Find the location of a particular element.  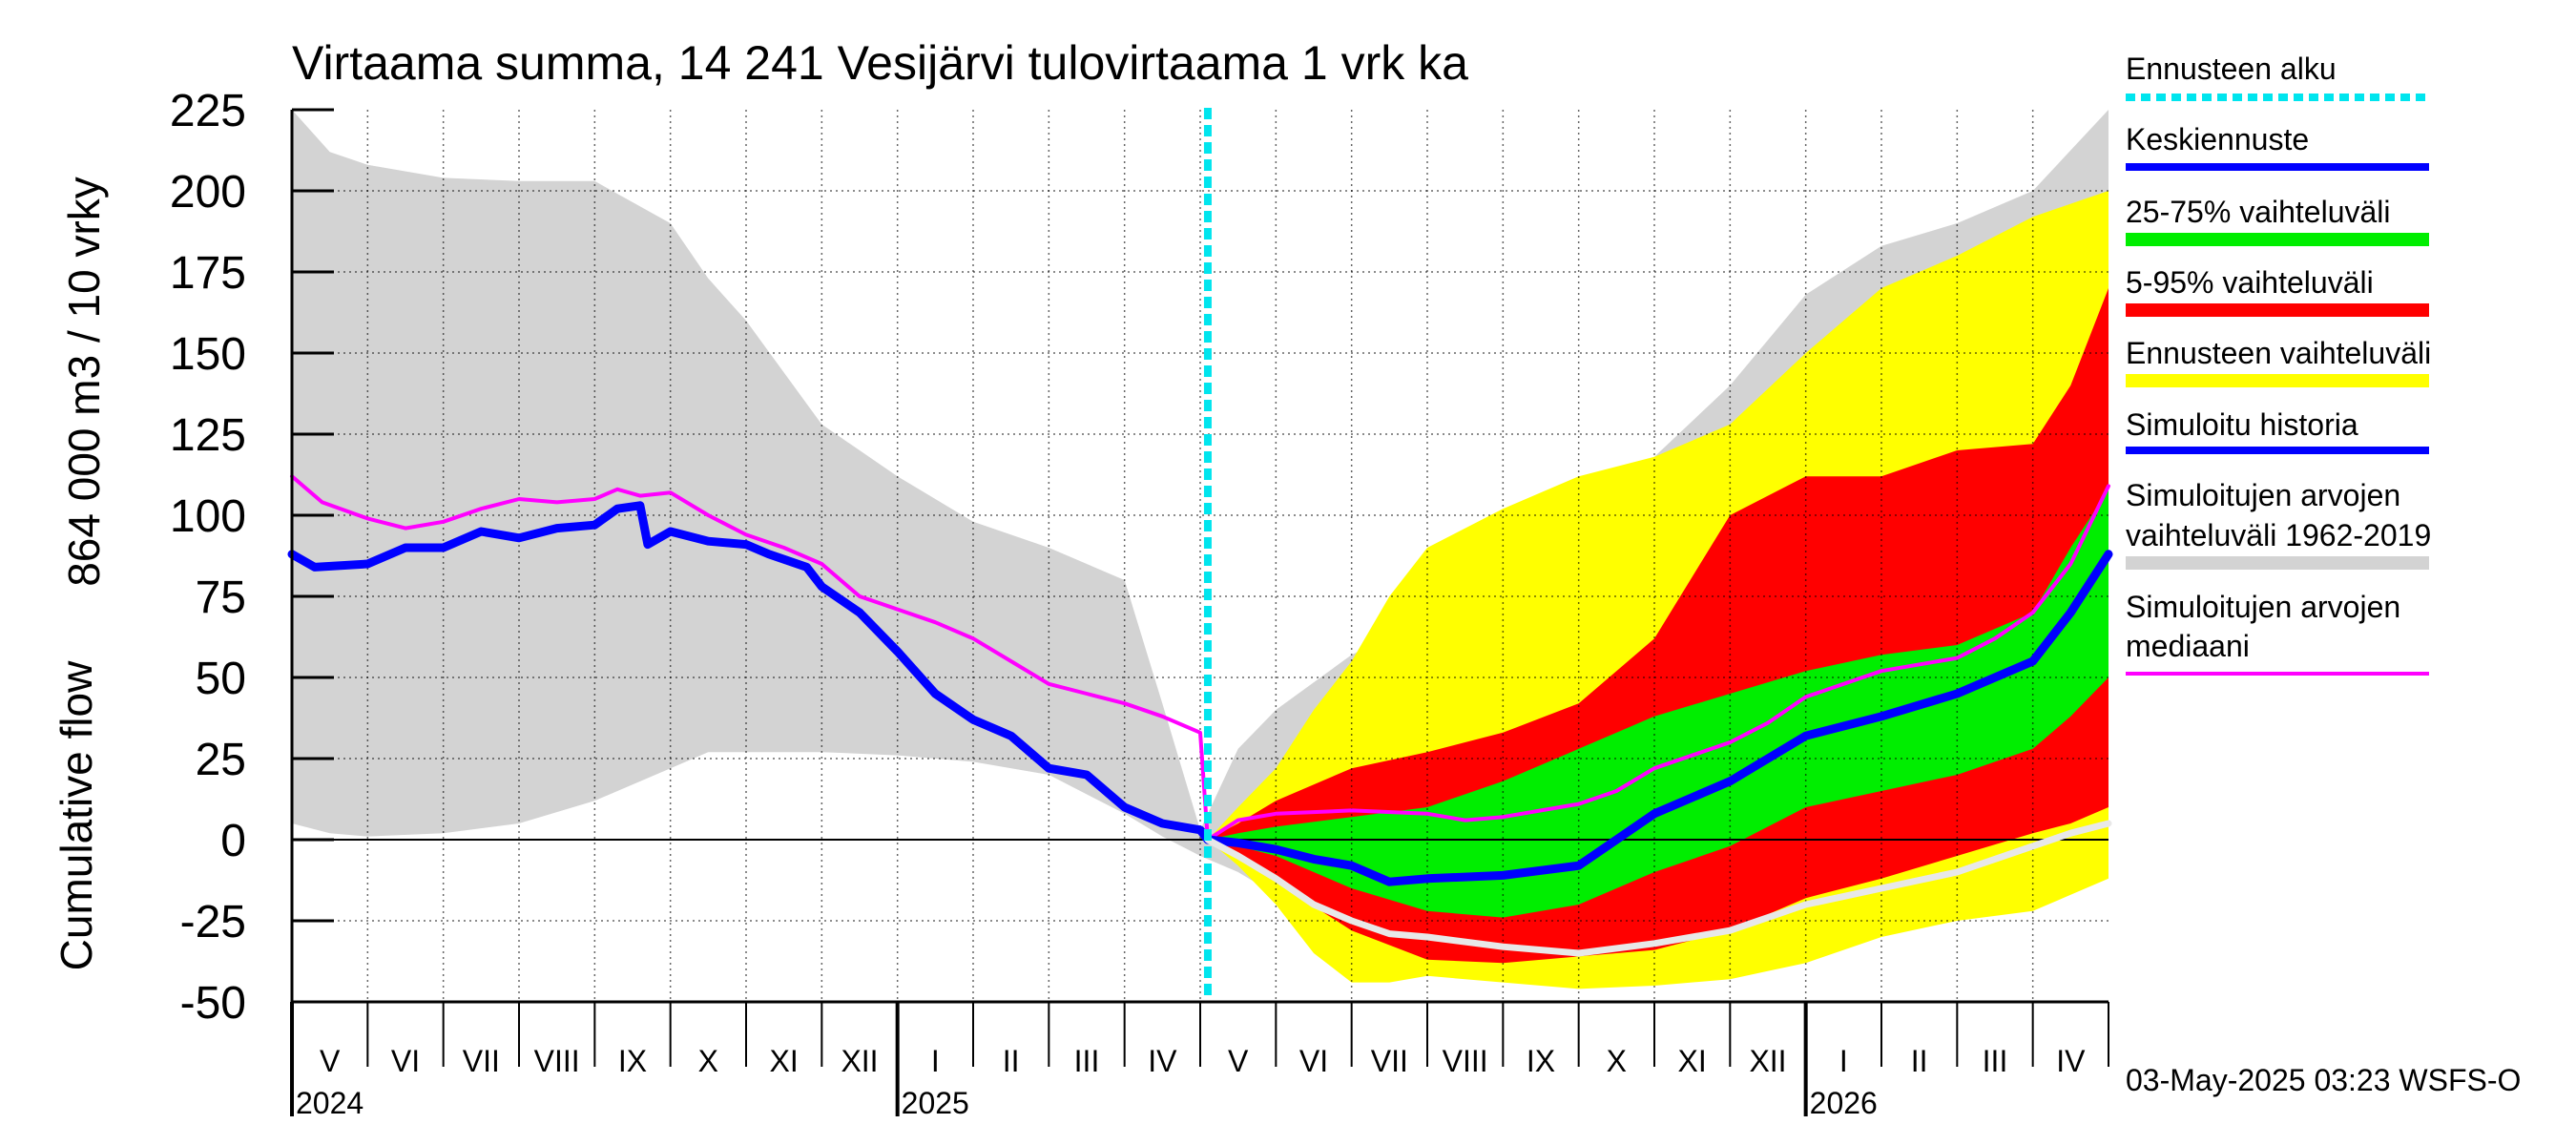

y-axis-title: 864 000 m3 / 10 vrky Cumulative flow is located at coordinates (80, 573).